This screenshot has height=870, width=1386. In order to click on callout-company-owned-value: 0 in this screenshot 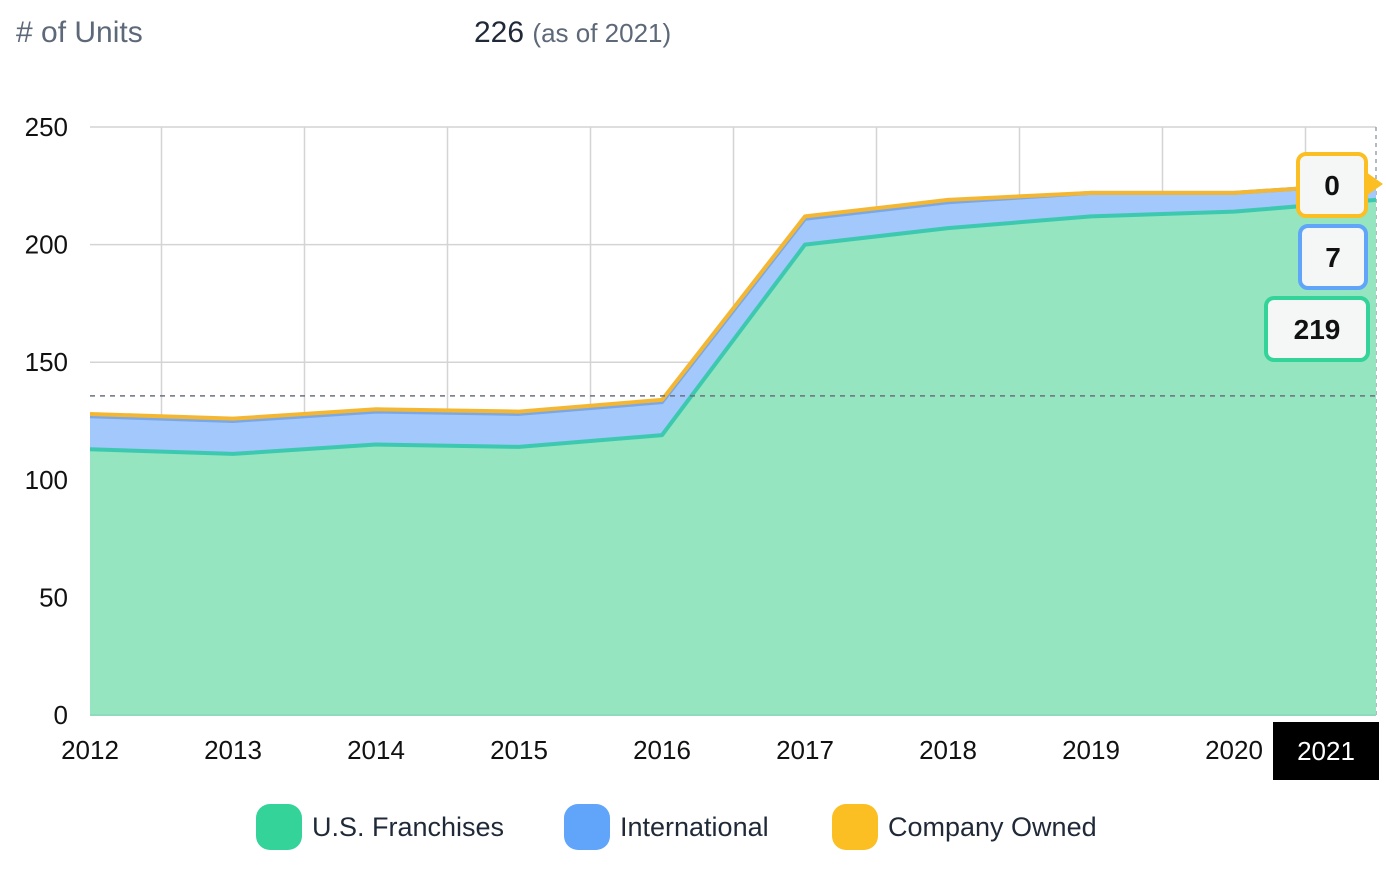, I will do `click(1332, 185)`.